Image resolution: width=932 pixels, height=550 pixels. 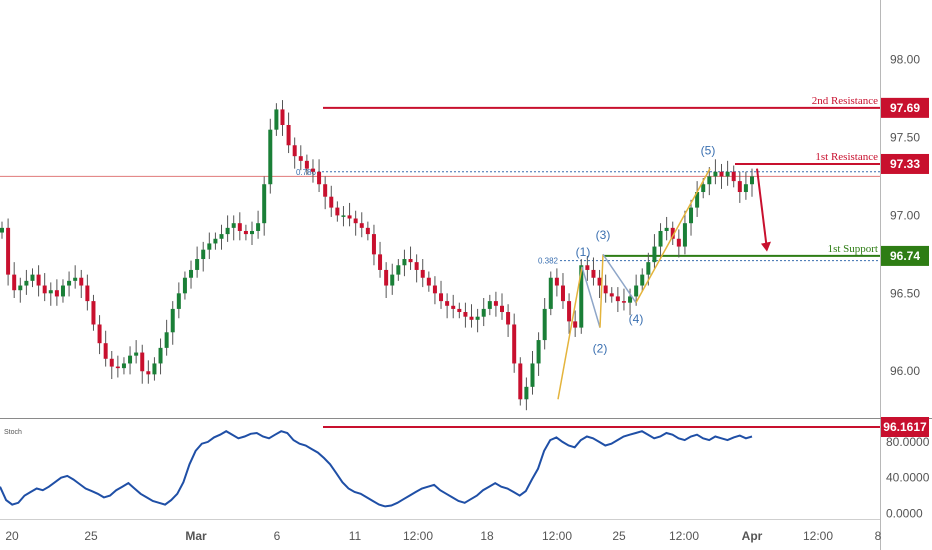 What do you see at coordinates (196, 536) in the screenshot?
I see `time-tick-label: Mar` at bounding box center [196, 536].